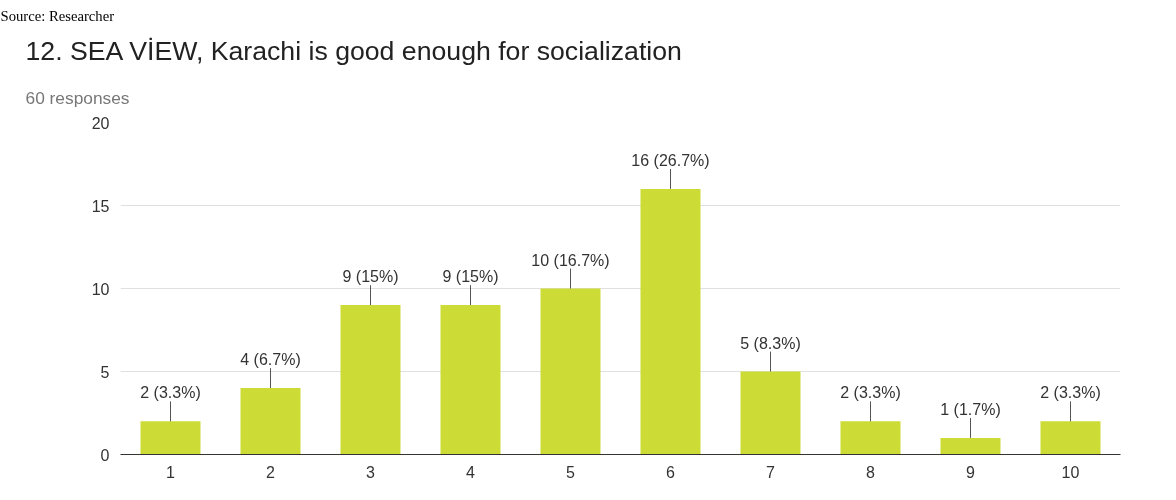  What do you see at coordinates (770, 343) in the screenshot?
I see `data-label: 5 (8.3%)` at bounding box center [770, 343].